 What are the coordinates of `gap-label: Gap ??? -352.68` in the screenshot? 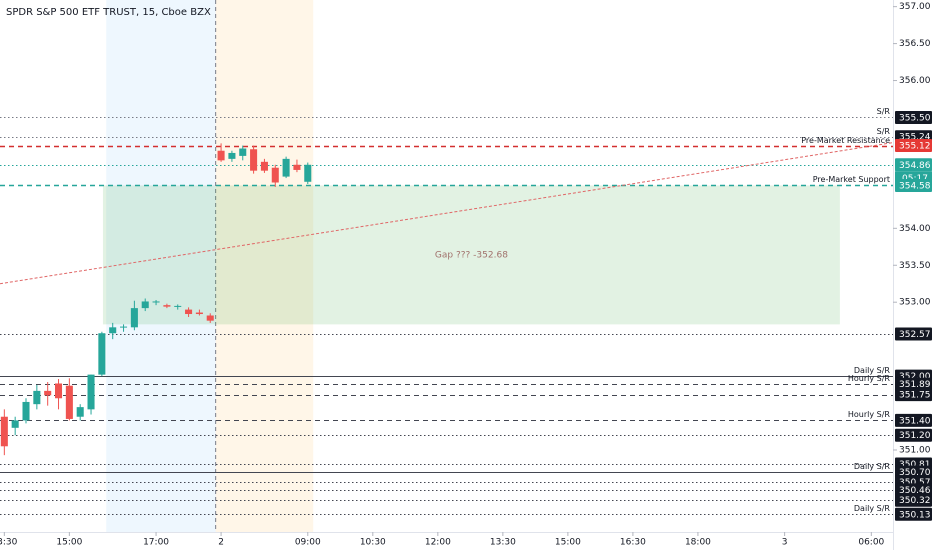 It's located at (471, 255).